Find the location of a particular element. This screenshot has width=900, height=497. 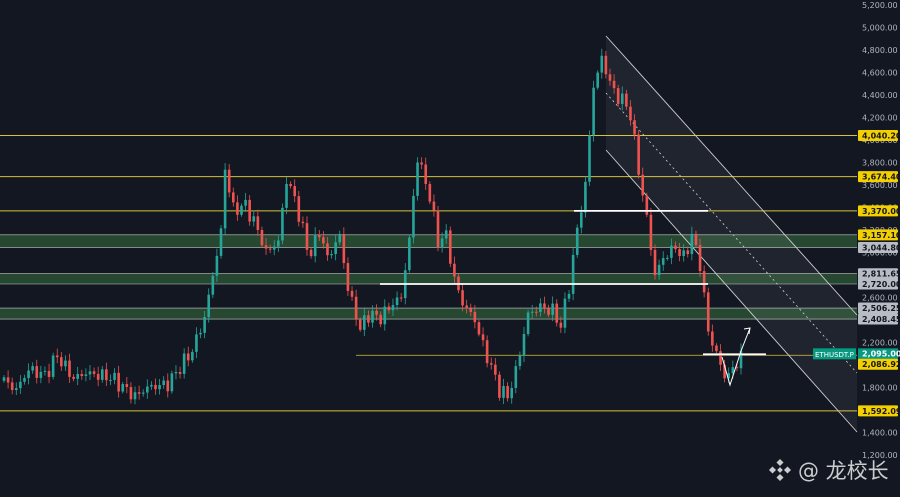

watermark-text: @ 龙校长 is located at coordinates (843, 471).